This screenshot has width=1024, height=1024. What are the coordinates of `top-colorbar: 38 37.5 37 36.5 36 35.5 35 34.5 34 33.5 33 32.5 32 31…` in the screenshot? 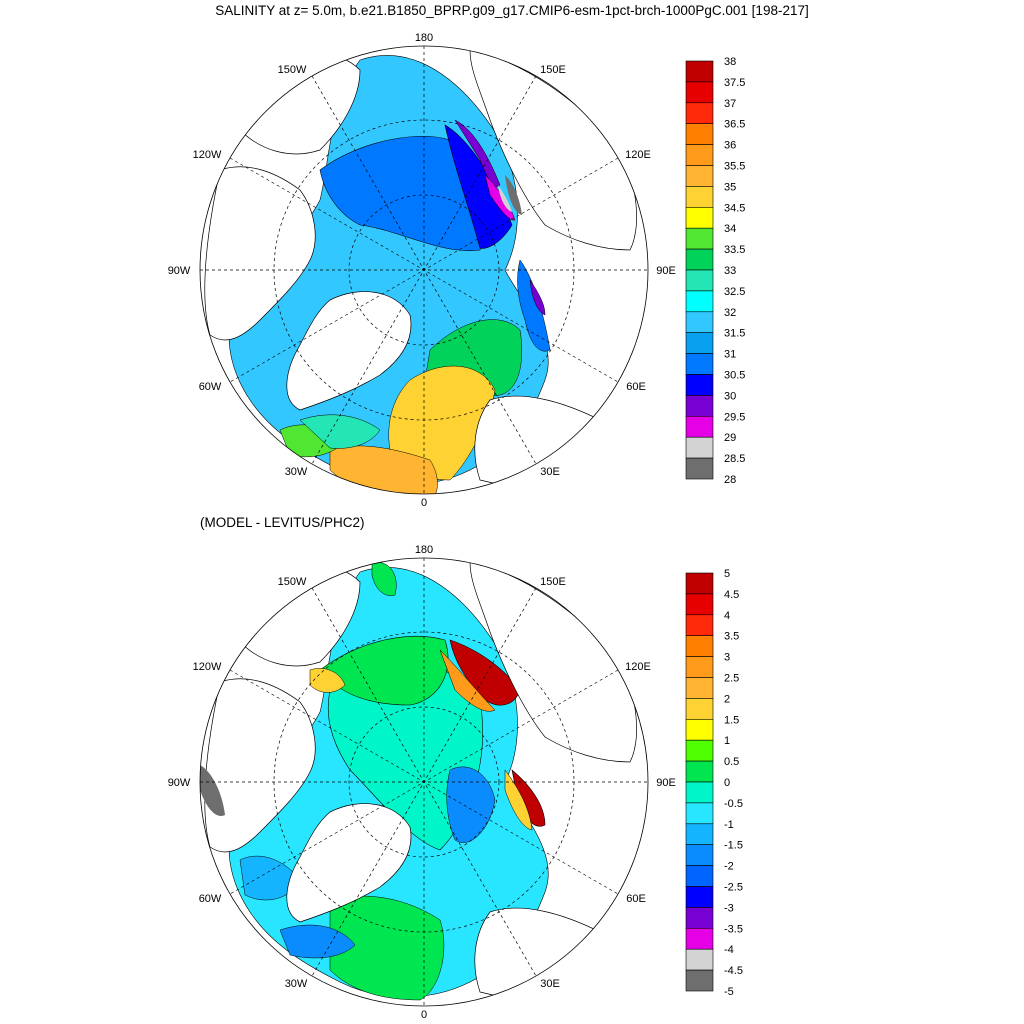 It's located at (715, 271).